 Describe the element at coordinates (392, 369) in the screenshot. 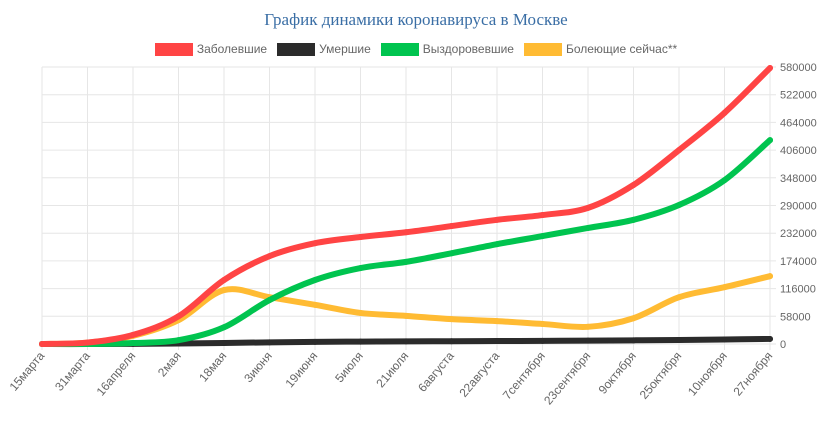

I see `x-tick-label: 21июля` at that location.